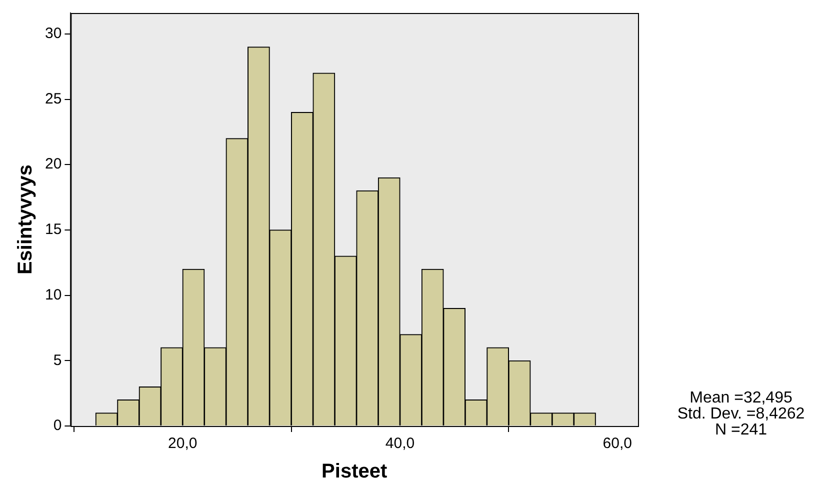  I want to click on y-tick-label: 5, so click(57, 360).